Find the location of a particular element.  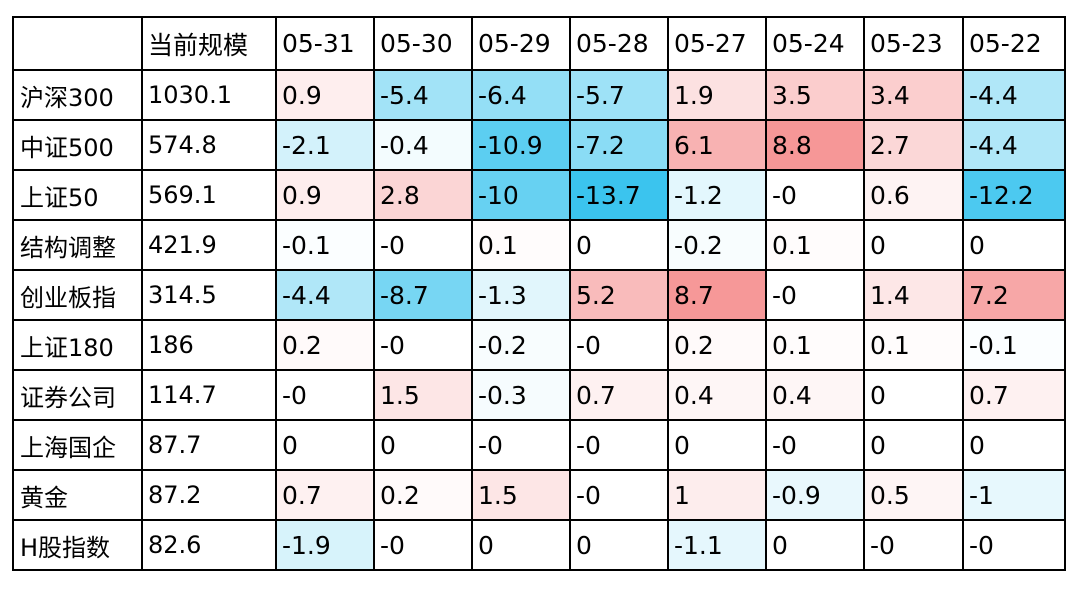

table-row: 黄金 87.2 0.7 0.2 1.5 -0 1 -0.9 0.5 -1 is located at coordinates (539, 495).